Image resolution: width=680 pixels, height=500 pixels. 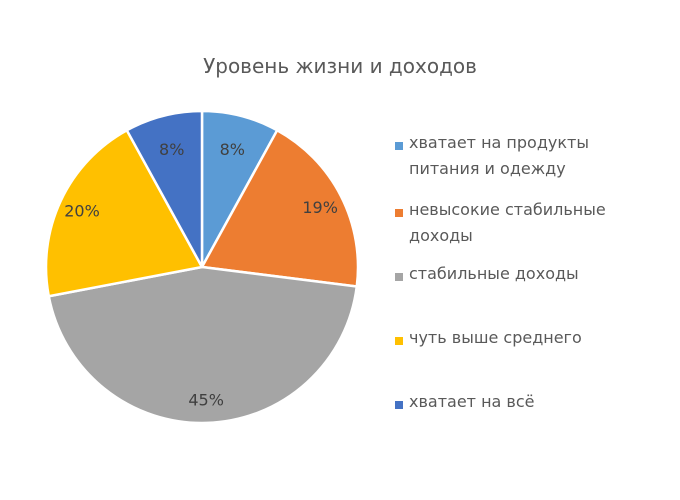 What do you see at coordinates (441, 235) in the screenshot?
I see `legend-label: доходы` at bounding box center [441, 235].